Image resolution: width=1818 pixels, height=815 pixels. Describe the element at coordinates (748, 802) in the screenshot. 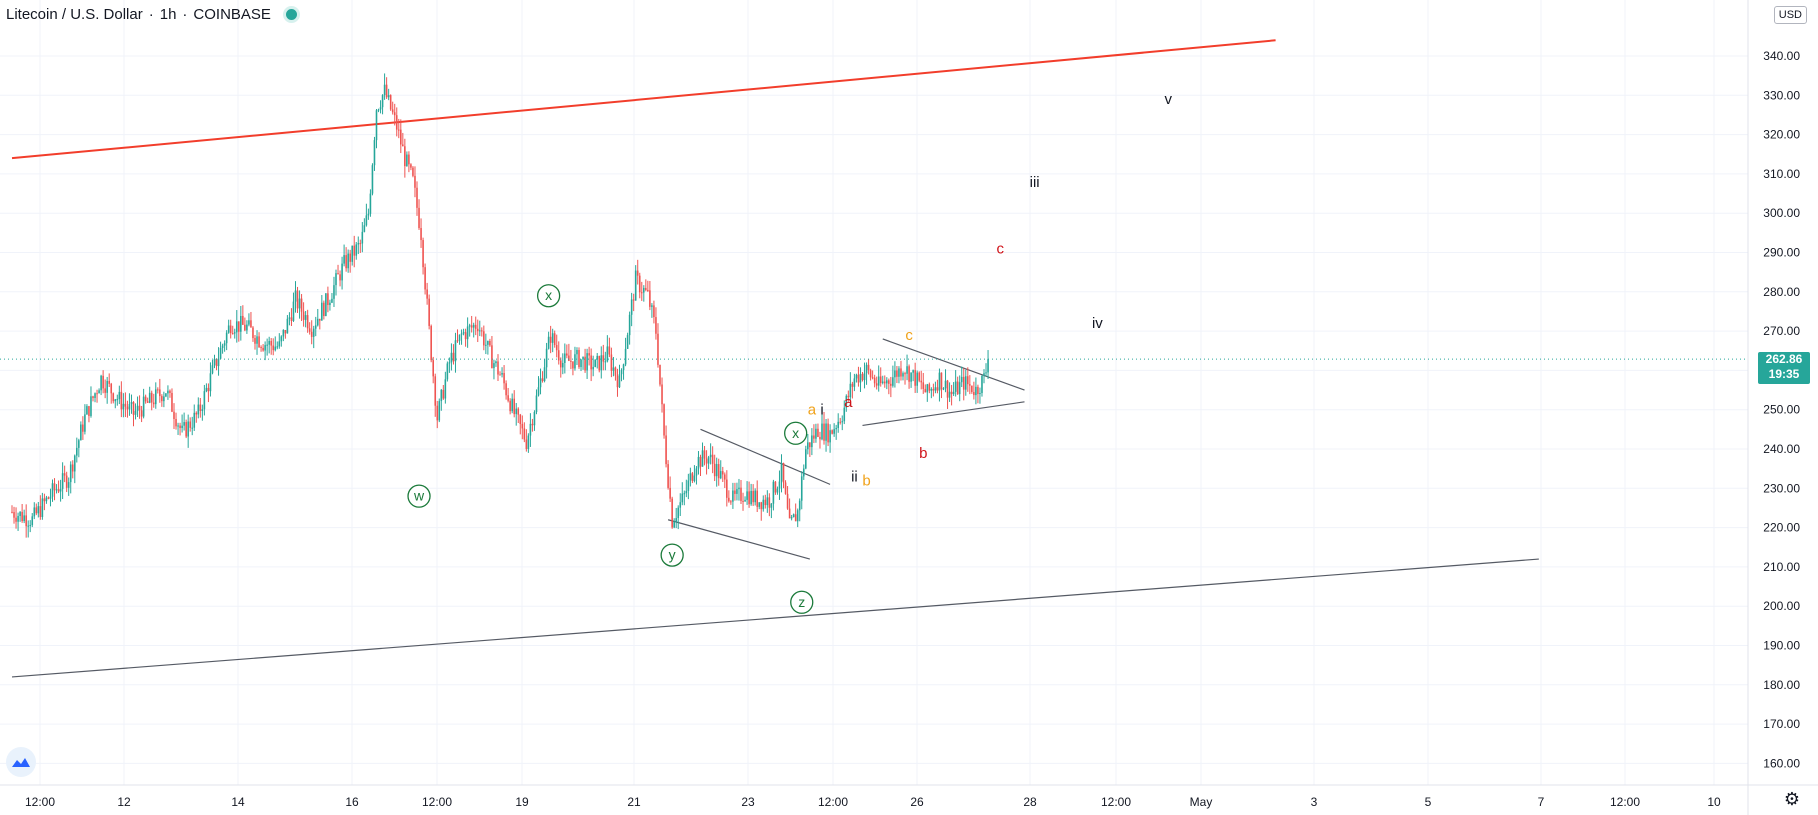

I see `time-tick-label: 23` at that location.